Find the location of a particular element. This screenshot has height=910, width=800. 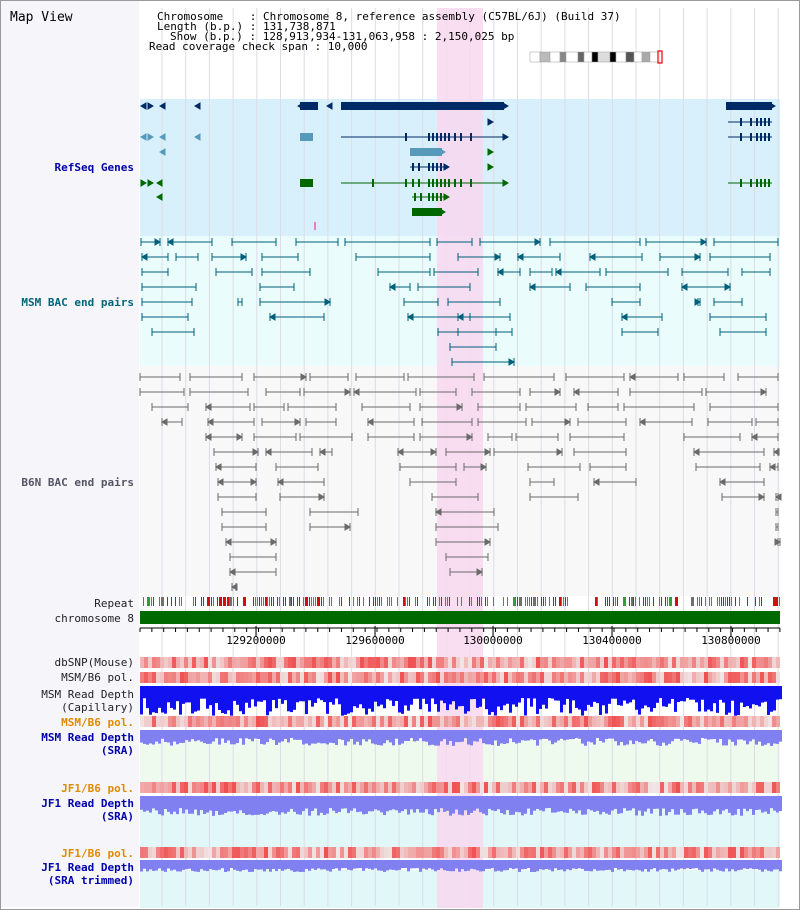

refseq-gene-block is located at coordinates (422, 106).